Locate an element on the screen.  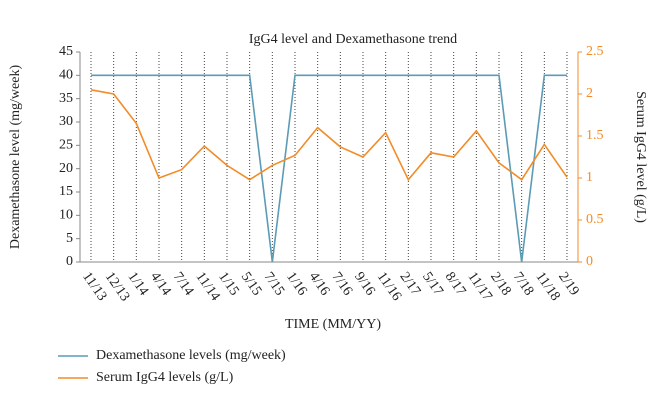
x-tick-label: 7/15 is located at coordinates (273, 284).